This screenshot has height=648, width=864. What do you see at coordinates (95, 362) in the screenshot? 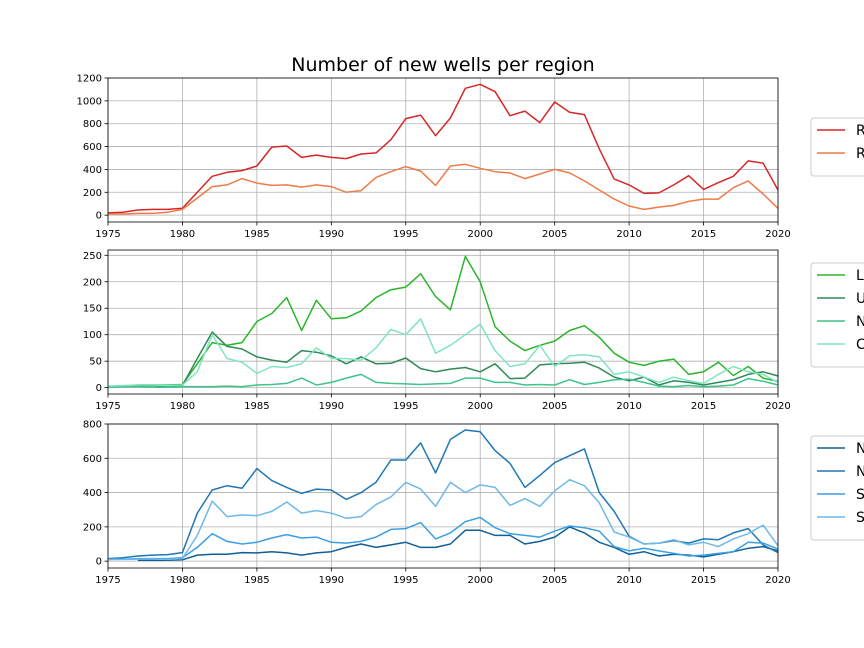
I see `y-tick-label: 50` at bounding box center [95, 362].